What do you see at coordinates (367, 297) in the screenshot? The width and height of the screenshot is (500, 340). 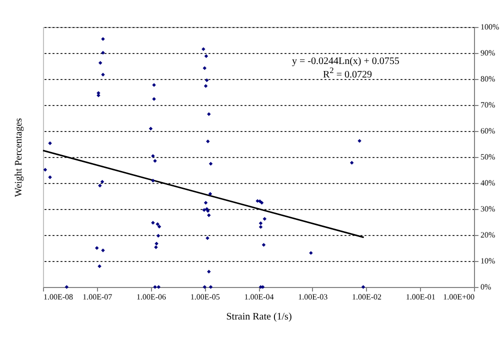 I see `x-tick-label: 1.00E-02` at bounding box center [367, 297].